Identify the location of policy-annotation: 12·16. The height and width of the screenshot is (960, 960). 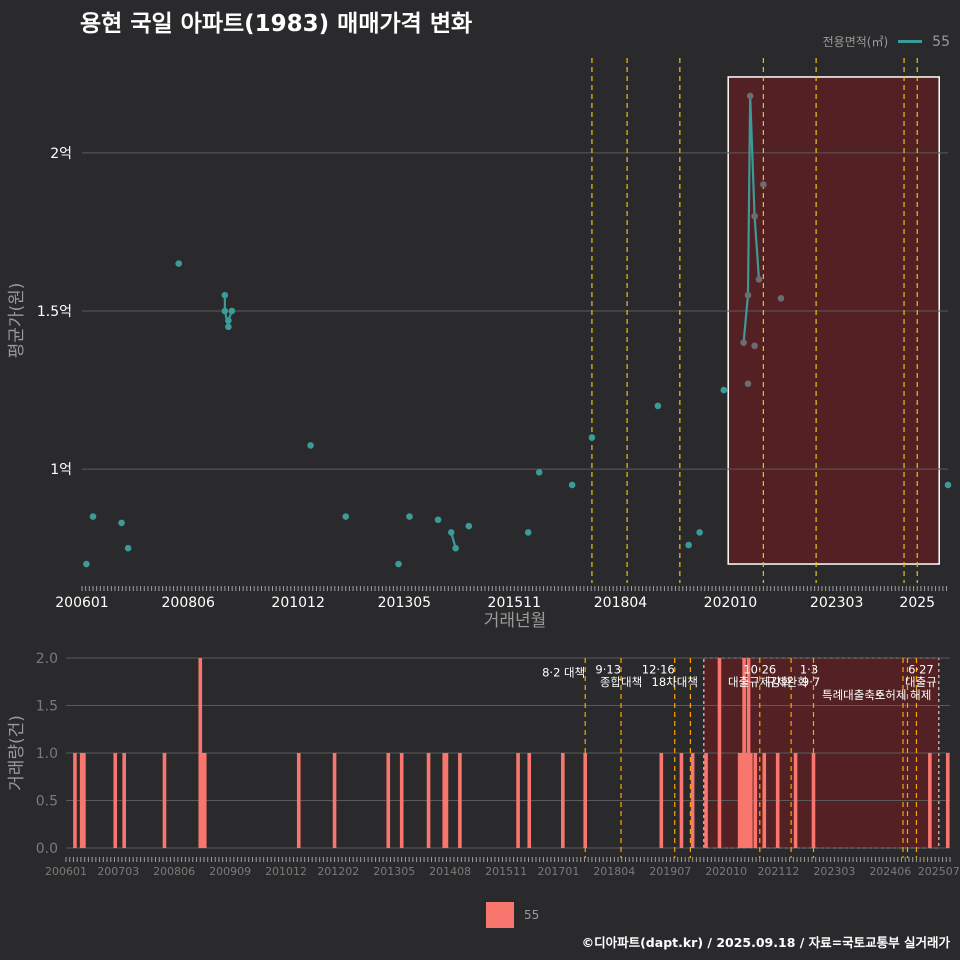
(658, 669).